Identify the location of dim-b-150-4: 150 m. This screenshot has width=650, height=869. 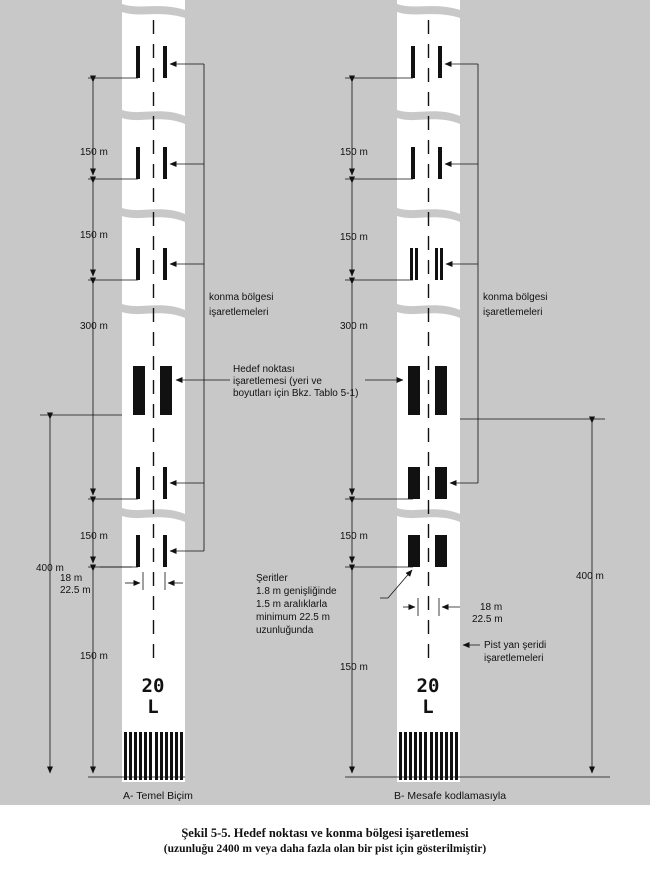
(354, 667).